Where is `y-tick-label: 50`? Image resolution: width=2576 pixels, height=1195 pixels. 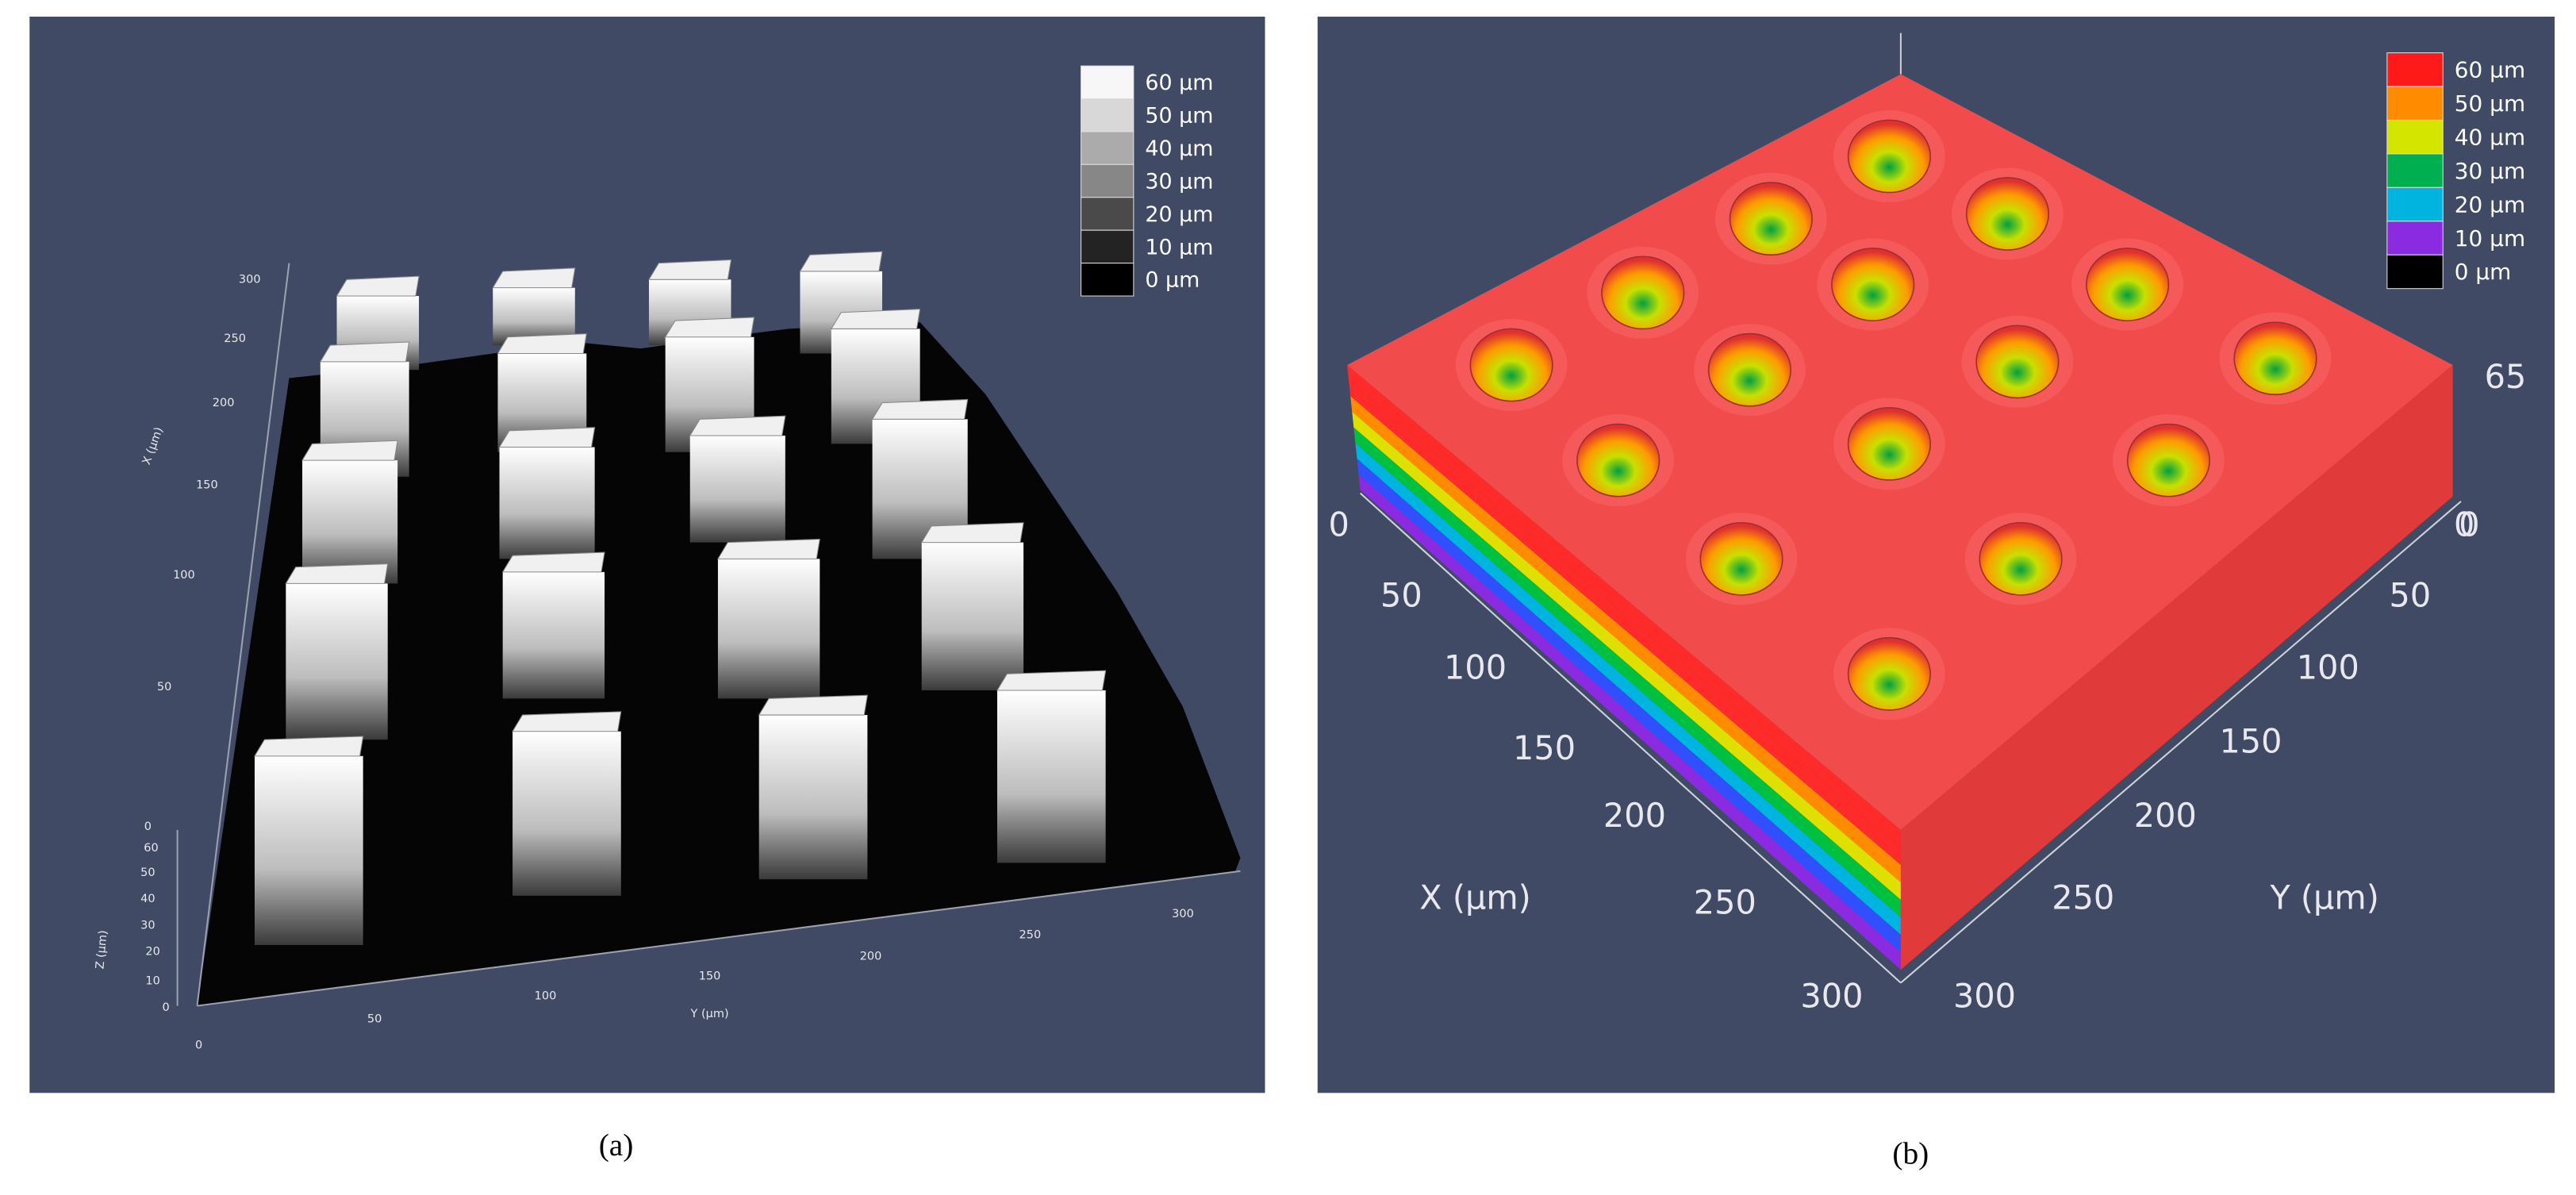
y-tick-label: 50 is located at coordinates (374, 1018).